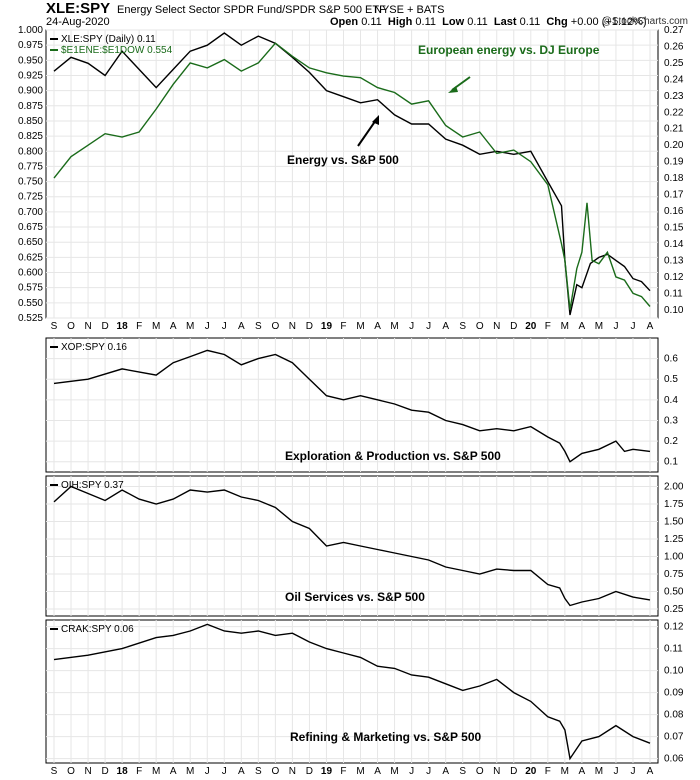 This screenshot has height=780, width=700. What do you see at coordinates (674, 112) in the screenshot?
I see `y2-tick-label: 0.22` at bounding box center [674, 112].